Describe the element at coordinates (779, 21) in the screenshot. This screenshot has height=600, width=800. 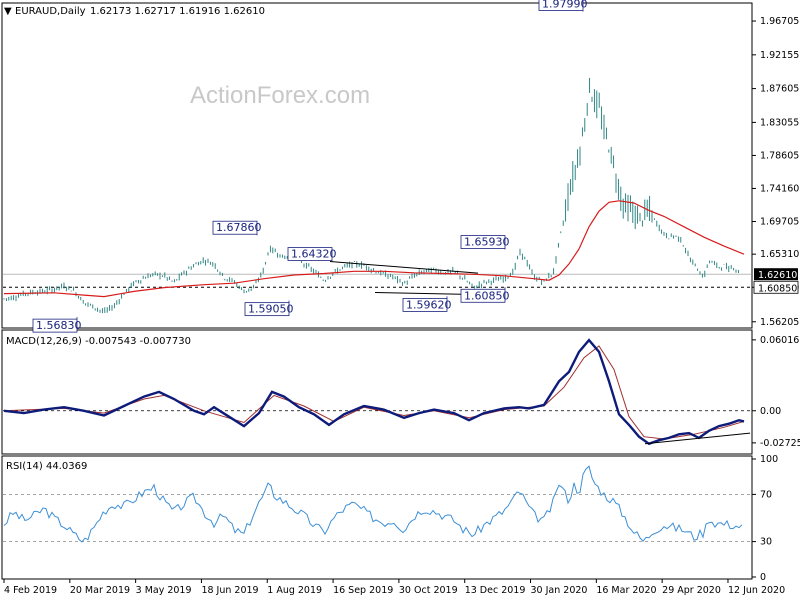
I see `price-tick-label: 1.96705` at that location.